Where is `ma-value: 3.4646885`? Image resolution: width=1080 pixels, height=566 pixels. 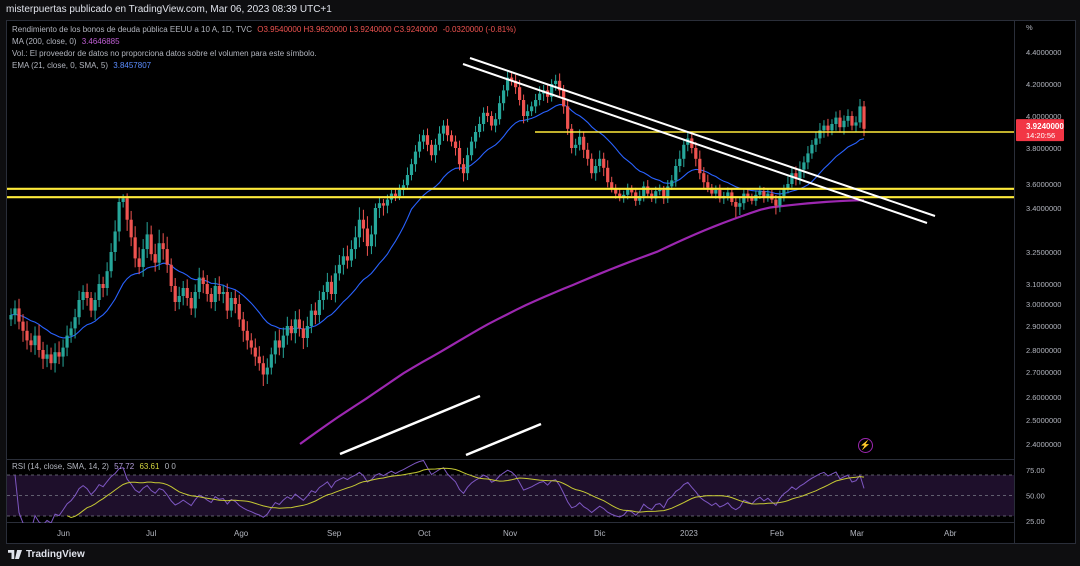 ma-value: 3.4646885 is located at coordinates (100, 41).